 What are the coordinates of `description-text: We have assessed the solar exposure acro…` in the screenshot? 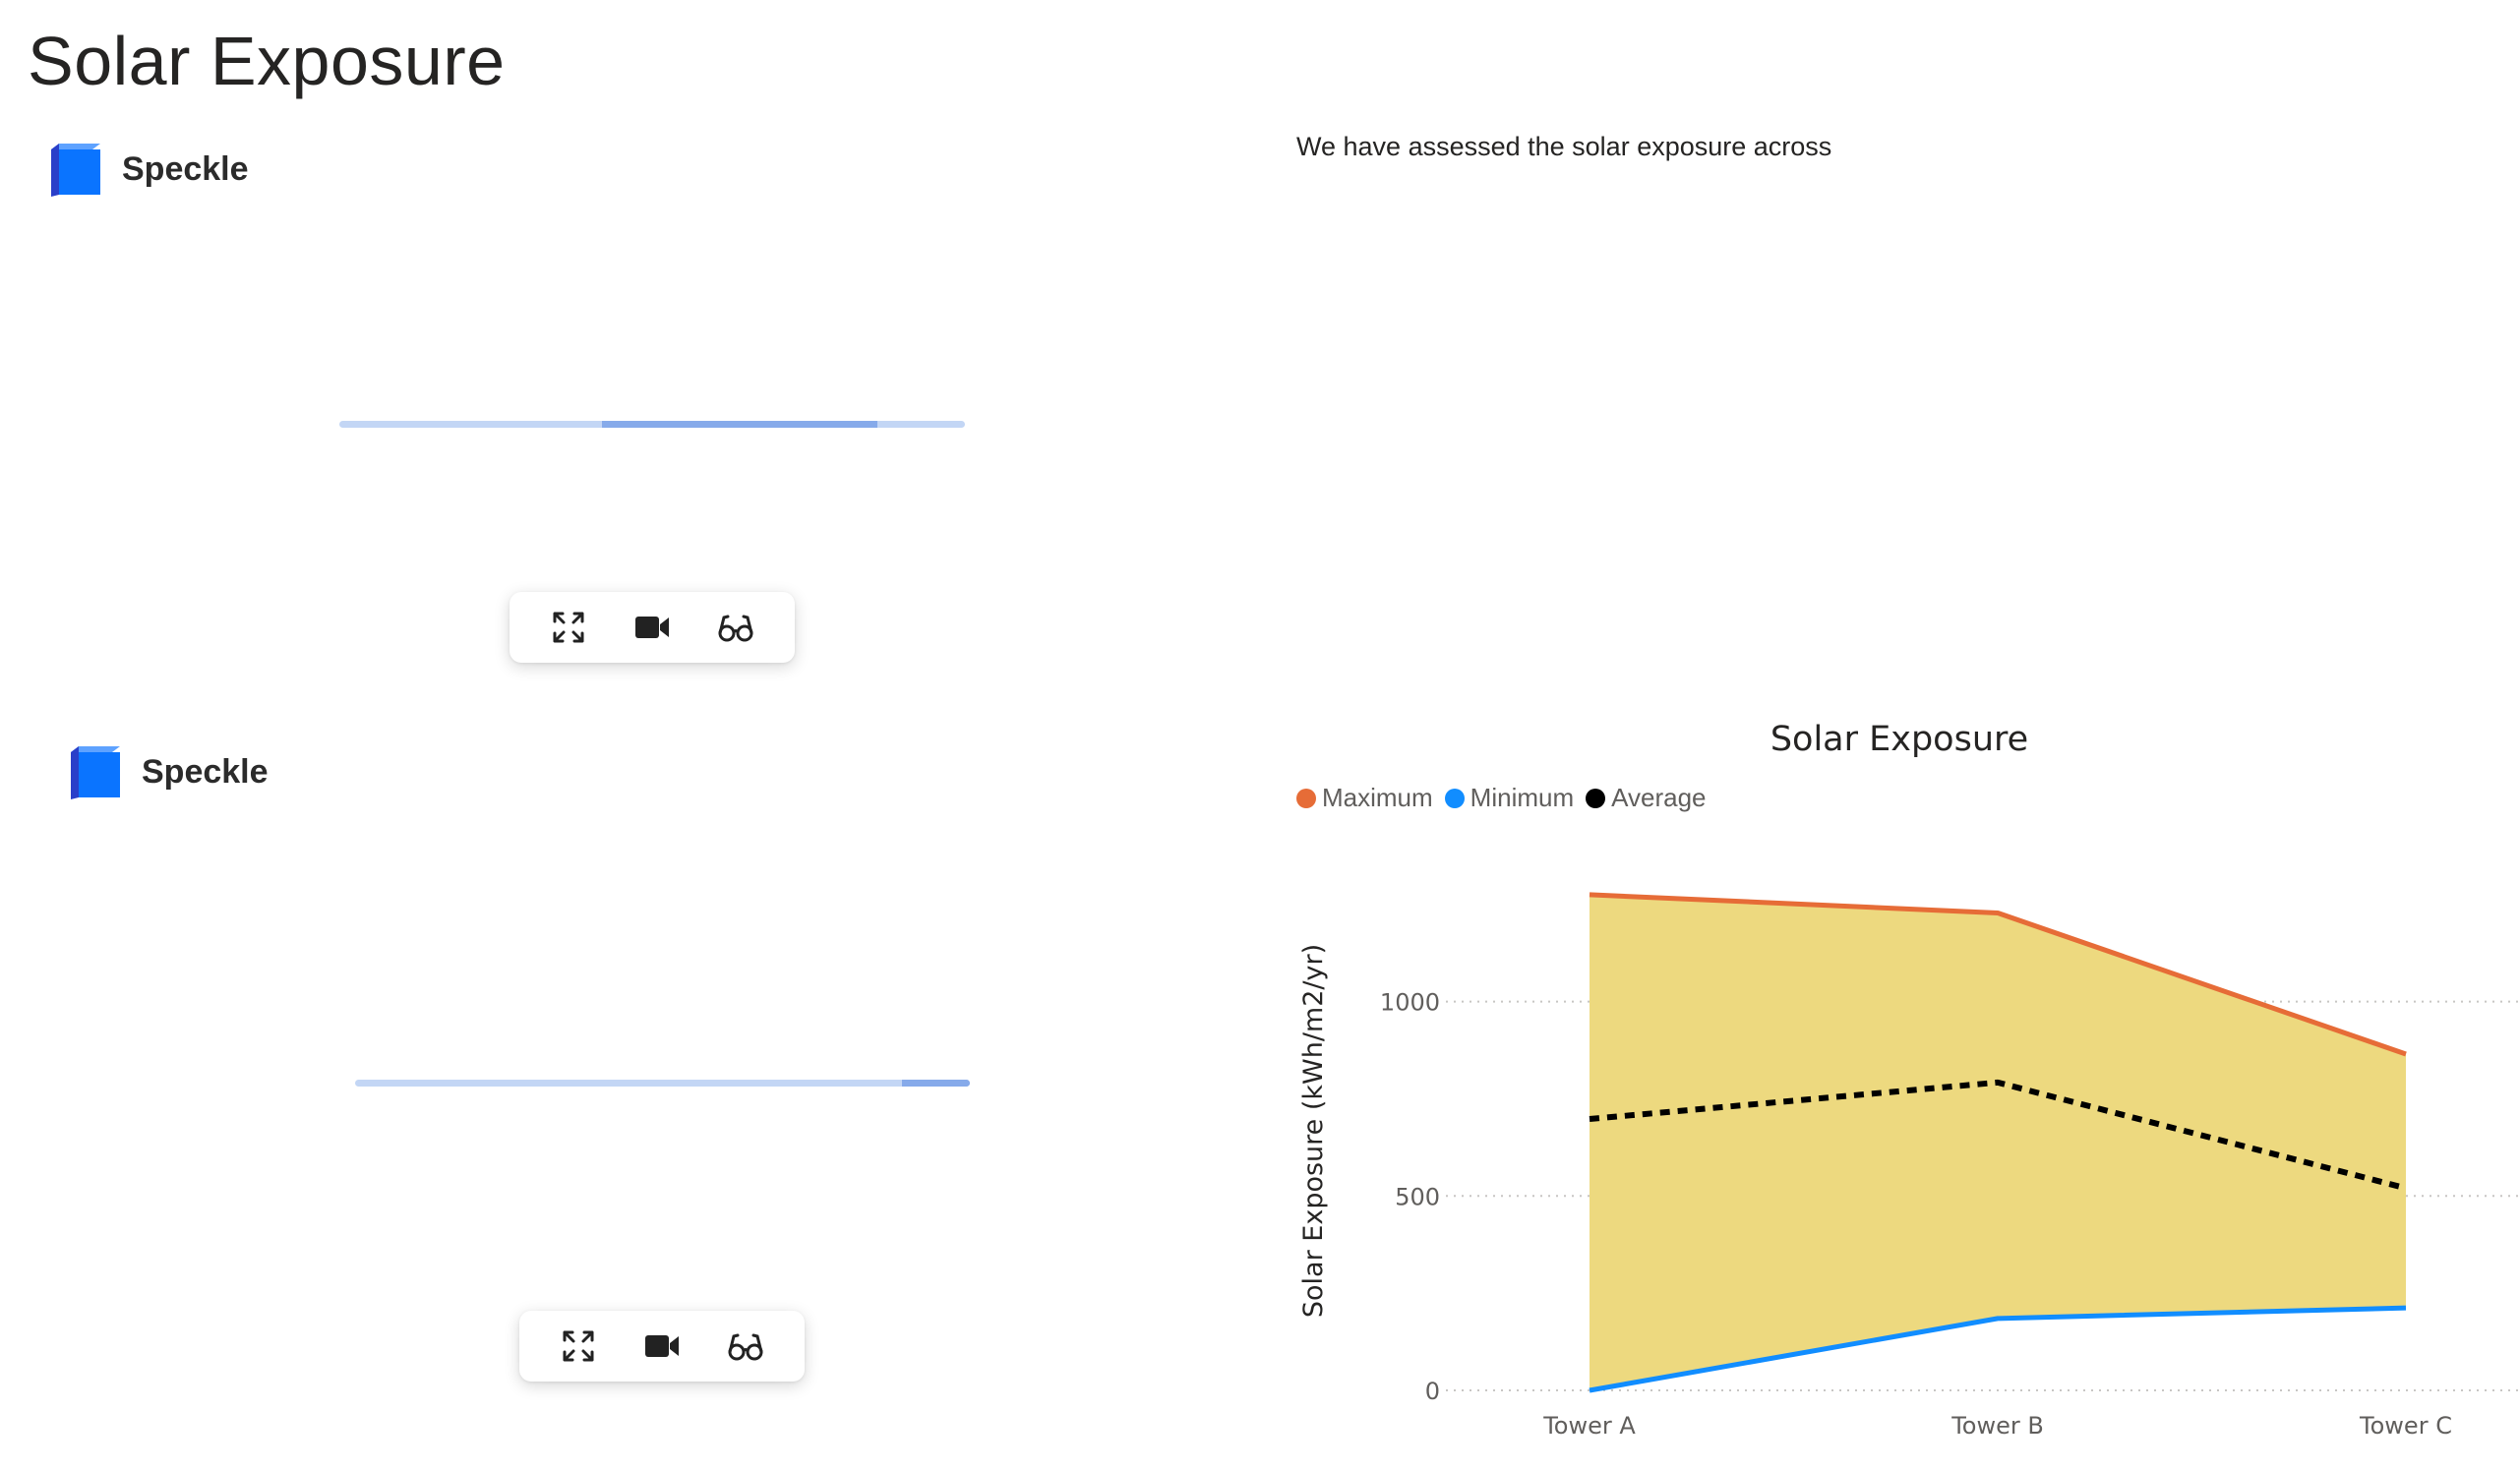 It's located at (1564, 147).